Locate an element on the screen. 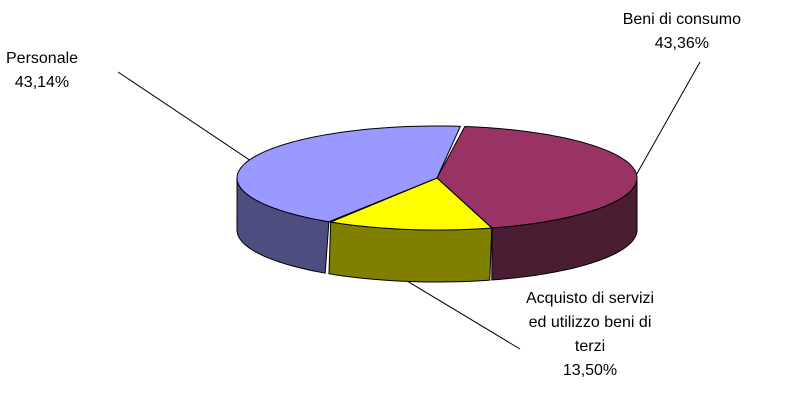 The height and width of the screenshot is (403, 787). slice-percent: 43,36% is located at coordinates (681, 43).